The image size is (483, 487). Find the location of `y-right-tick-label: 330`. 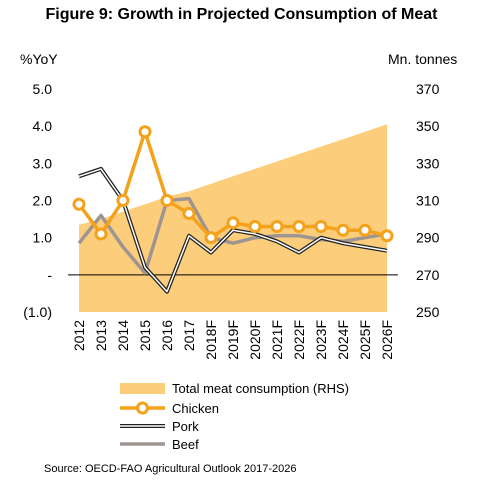

y-right-tick-label: 330 is located at coordinates (428, 163).